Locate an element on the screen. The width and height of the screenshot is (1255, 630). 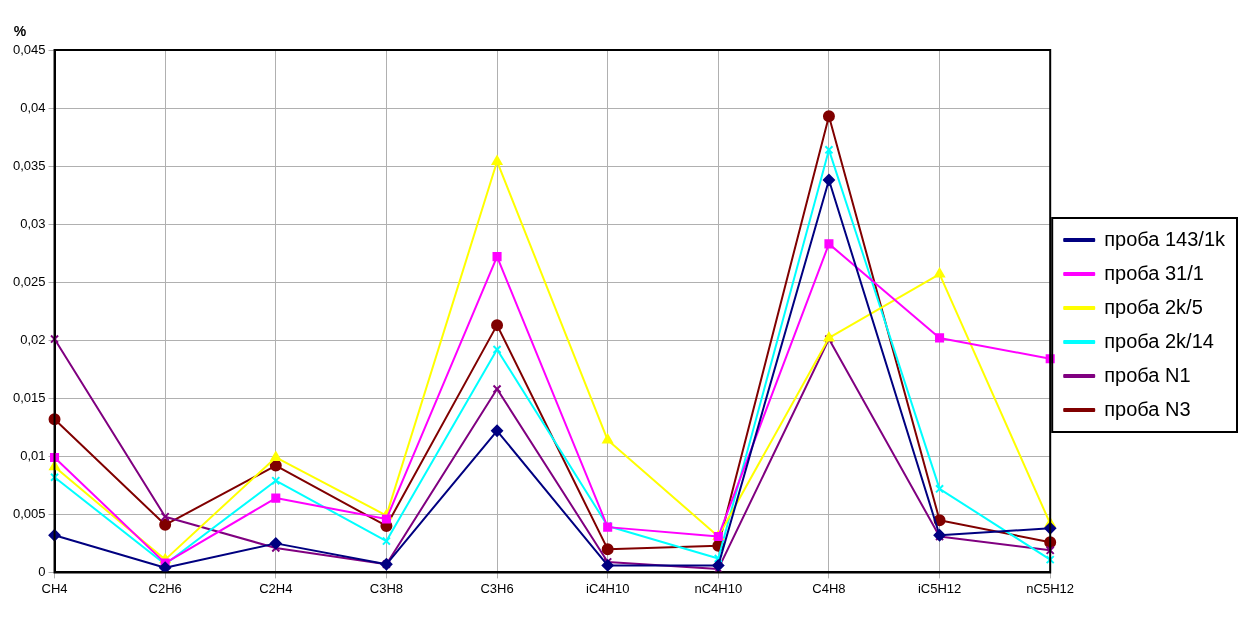
legend-label: проба 2k/14 is located at coordinates (1159, 340).